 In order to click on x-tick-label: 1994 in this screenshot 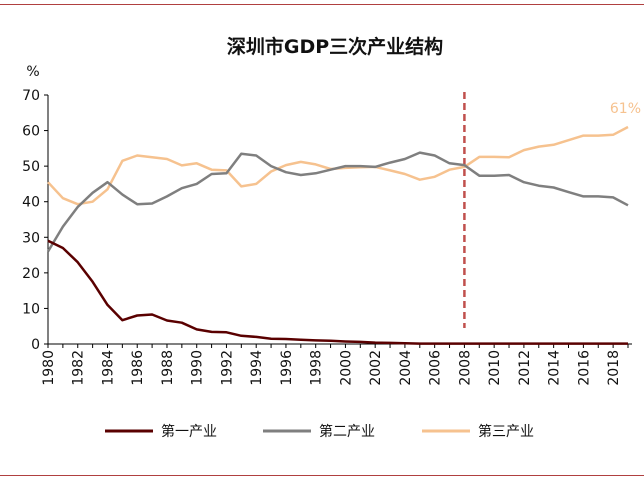, I will do `click(257, 368)`.